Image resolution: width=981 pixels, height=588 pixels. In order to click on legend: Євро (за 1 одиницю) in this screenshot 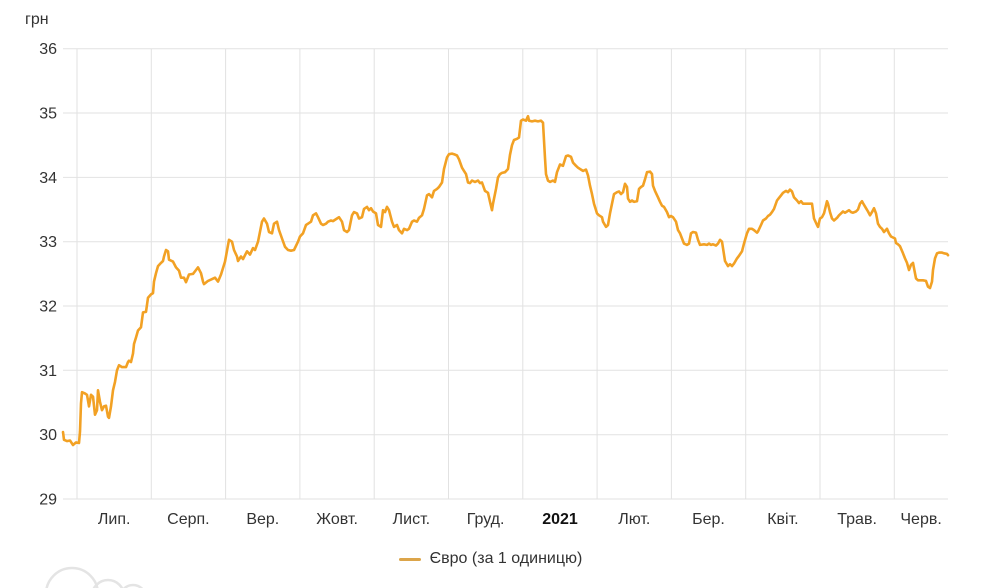, I will do `click(490, 559)`.